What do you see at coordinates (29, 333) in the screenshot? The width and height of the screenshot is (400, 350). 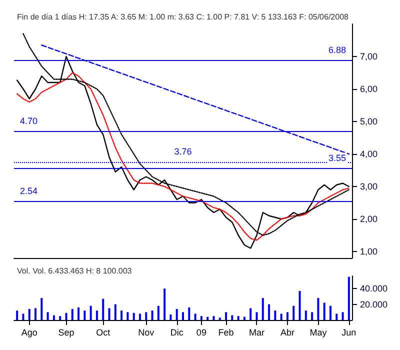 I see `x-tick-label: Ago` at bounding box center [29, 333].